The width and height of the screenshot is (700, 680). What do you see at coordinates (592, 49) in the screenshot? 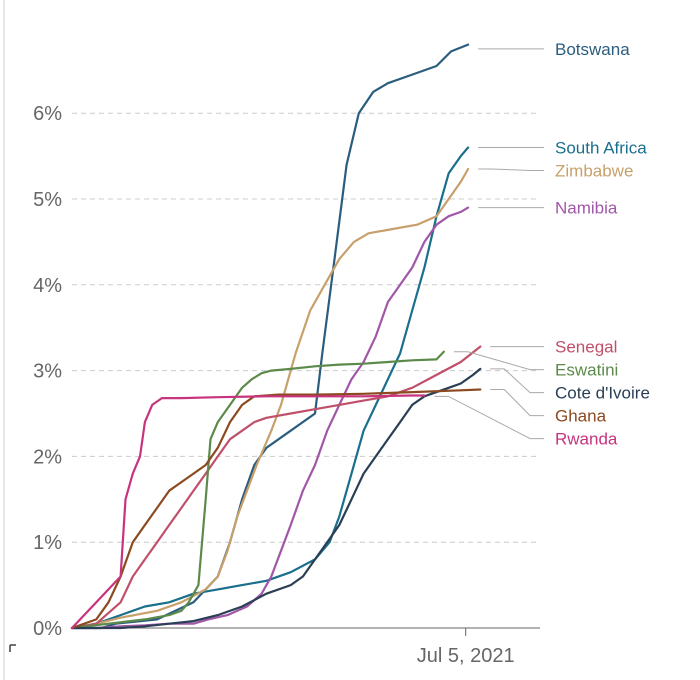
I see `legend-label-botswana: Botswana` at bounding box center [592, 49].